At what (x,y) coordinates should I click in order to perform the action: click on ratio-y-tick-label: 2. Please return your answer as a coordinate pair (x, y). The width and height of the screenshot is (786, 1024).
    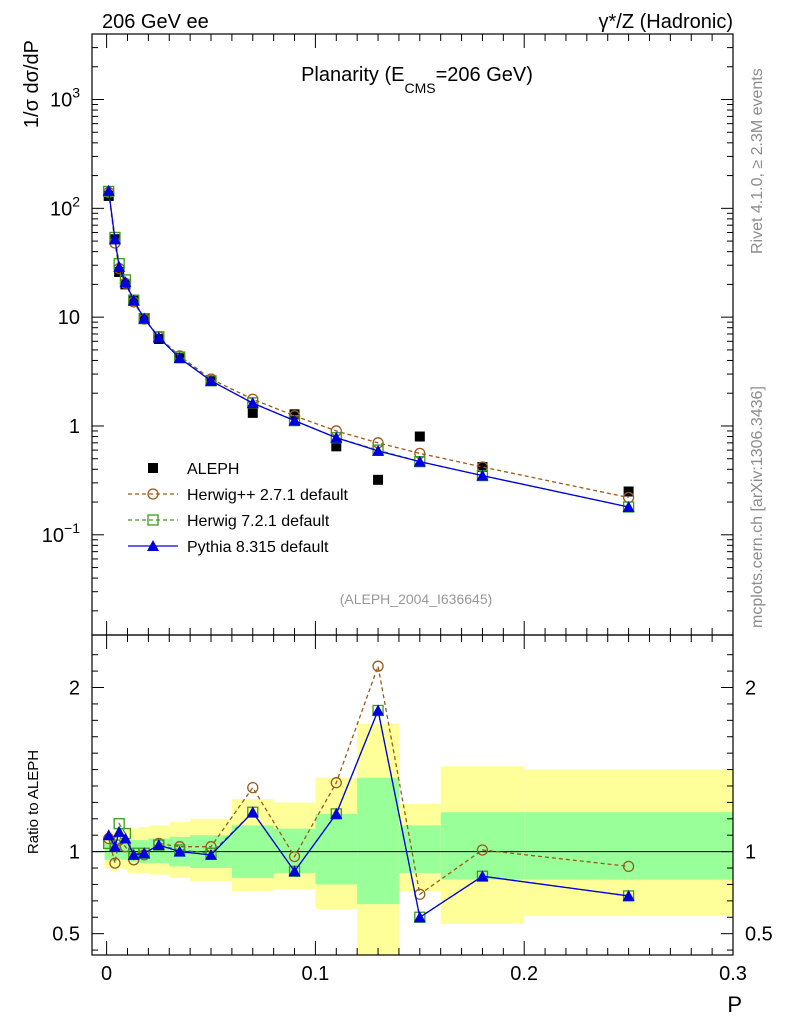
    Looking at the image, I should click on (74, 689).